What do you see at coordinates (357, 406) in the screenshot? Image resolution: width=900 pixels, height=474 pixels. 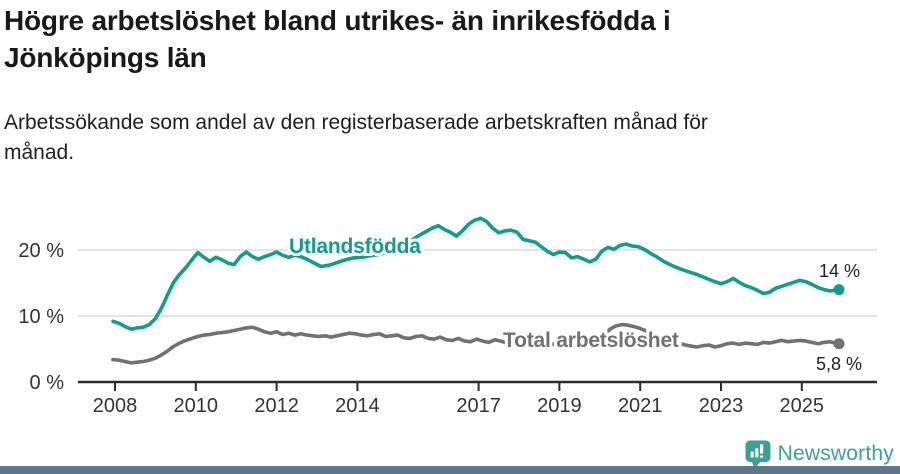 I see `x-tick-label: 2014` at bounding box center [357, 406].